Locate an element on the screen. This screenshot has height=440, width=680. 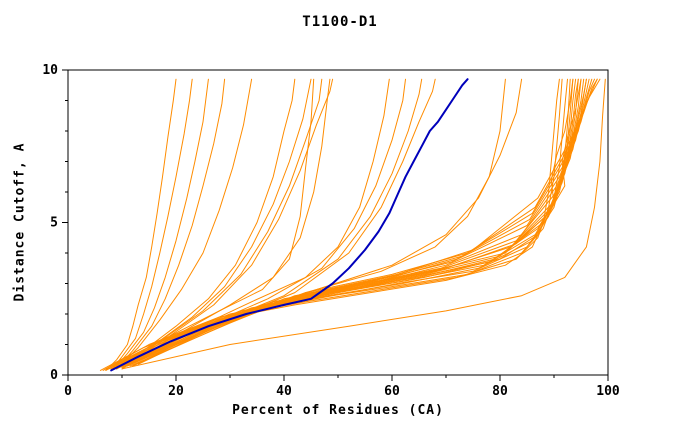
y-tick-label: 10 is located at coordinates (50, 70).